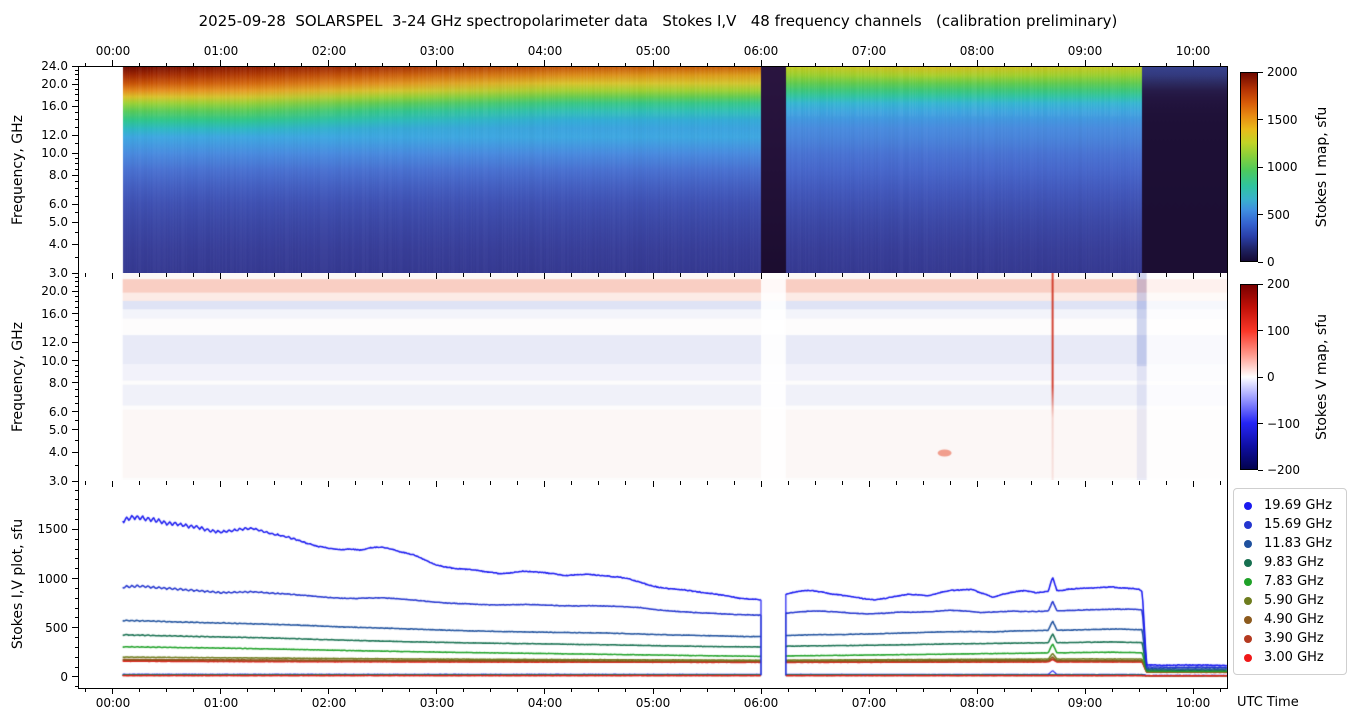 The width and height of the screenshot is (1350, 725). I want to click on legend-item: 4.90 GHz, so click(1292, 619).